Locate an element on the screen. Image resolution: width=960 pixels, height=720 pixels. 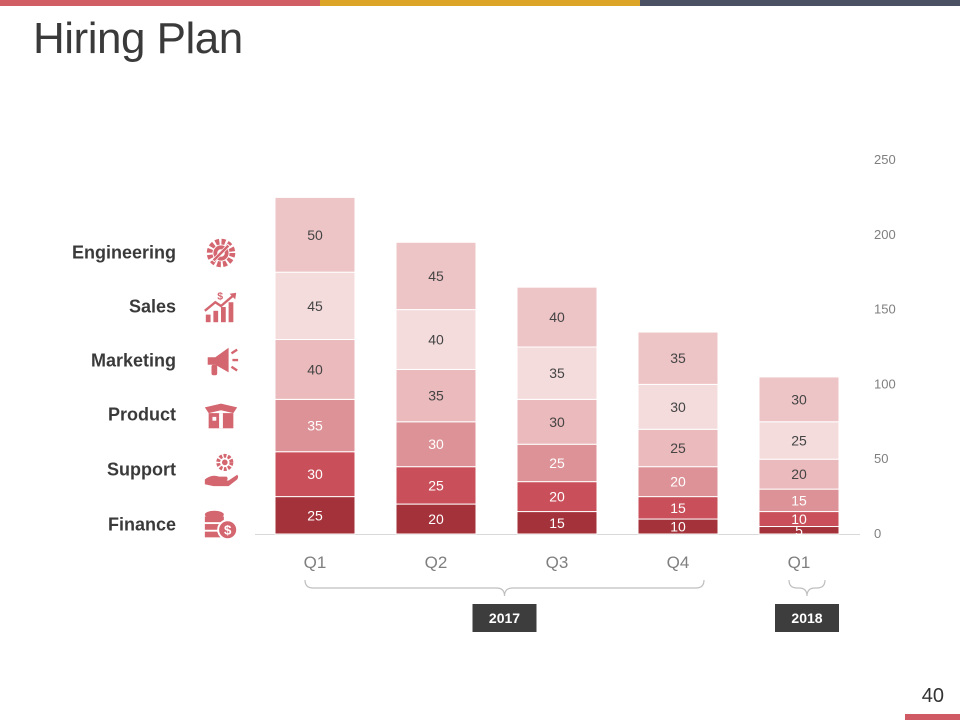
legend-item-sales: Sales $ is located at coordinates (145, 307).